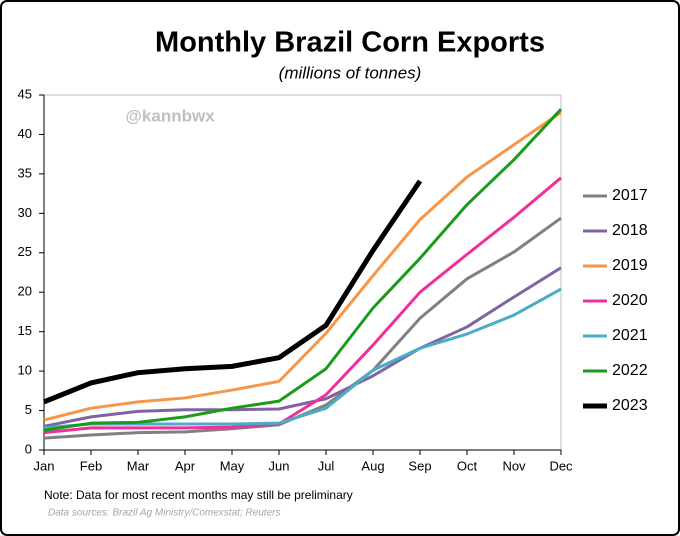 This screenshot has height=536, width=680. What do you see at coordinates (25, 212) in the screenshot?
I see `y-tick-label: 30` at bounding box center [25, 212].